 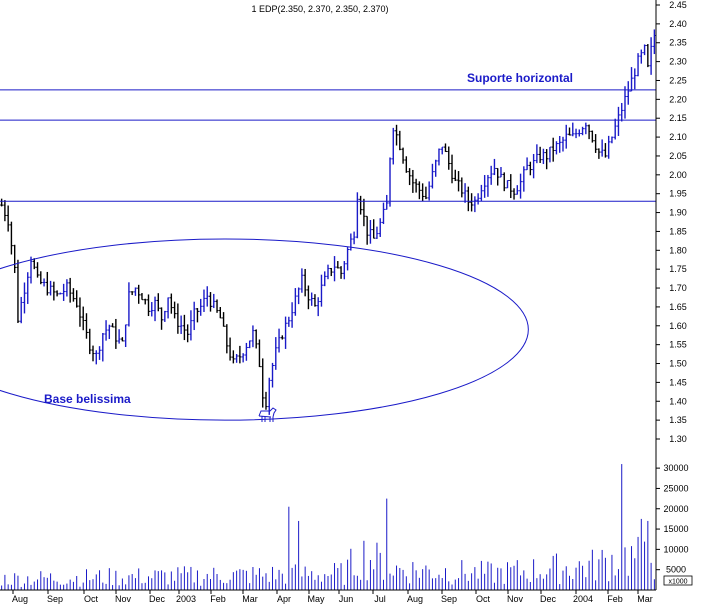 What do you see at coordinates (678, 194) in the screenshot?
I see `price-tick-label: 1.95` at bounding box center [678, 194].